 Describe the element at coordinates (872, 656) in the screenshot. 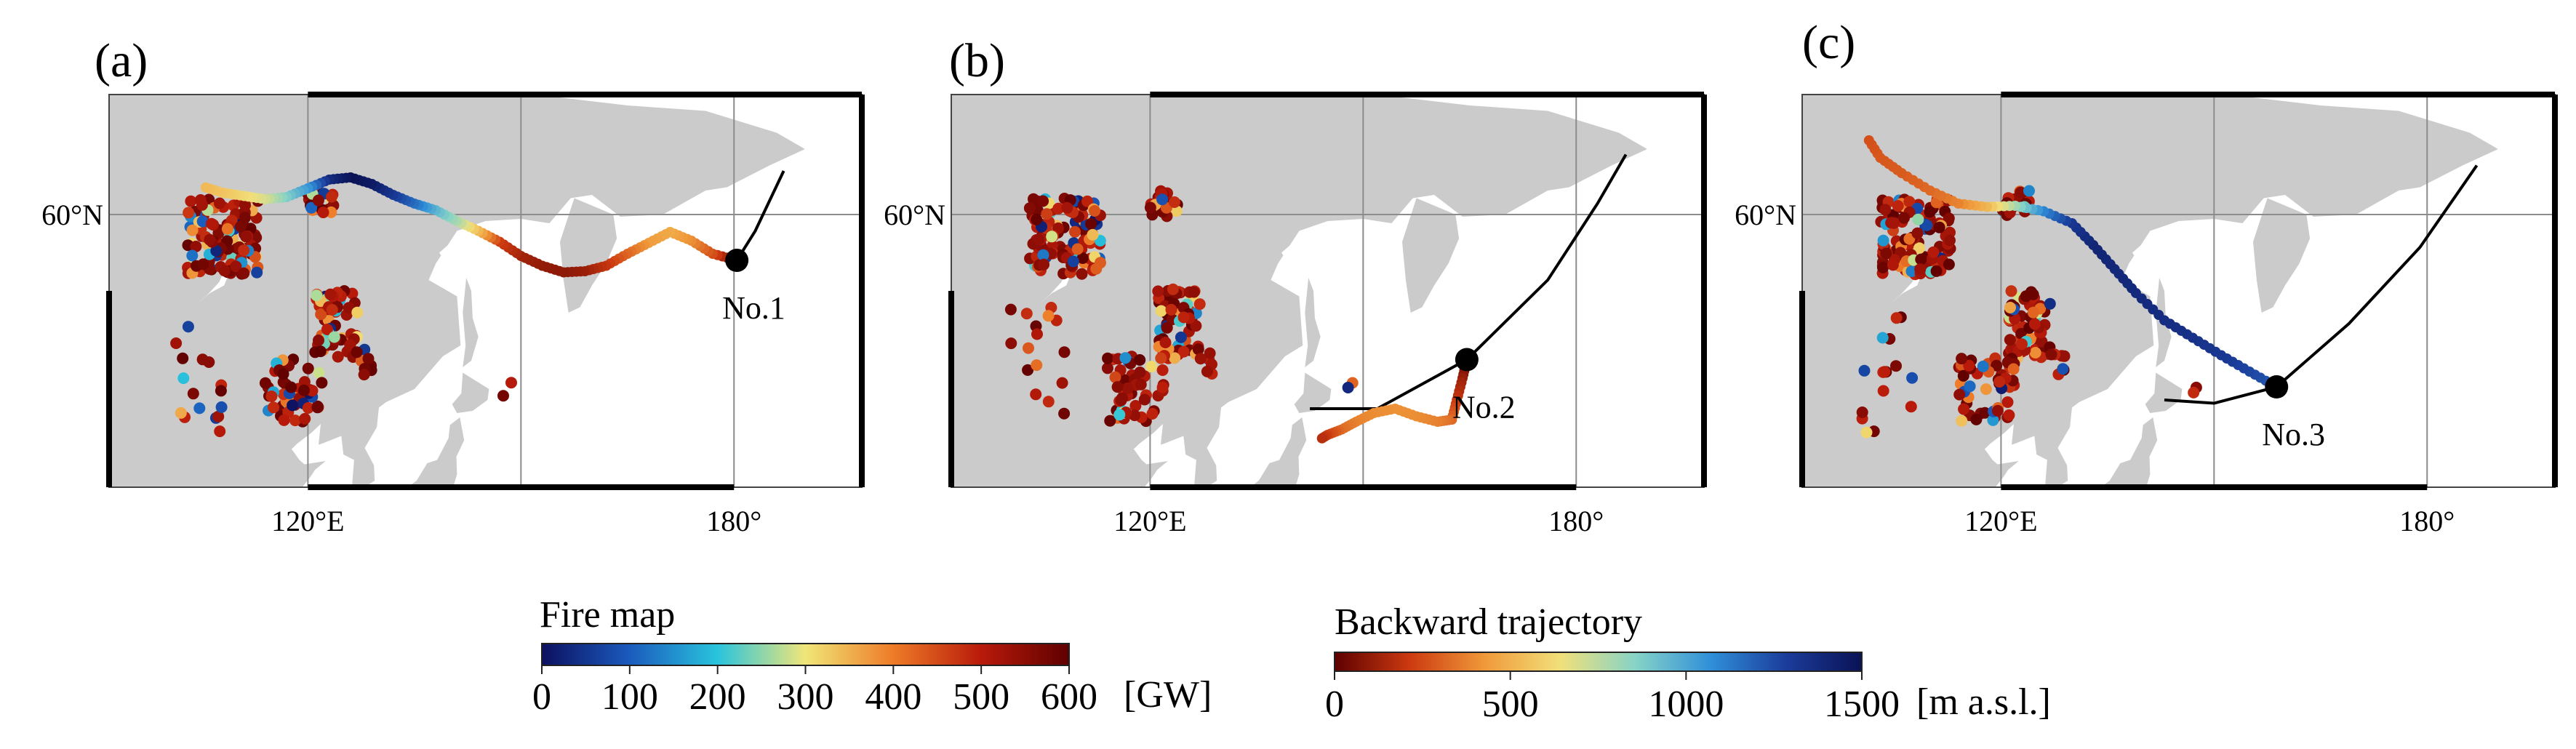

I see `fire-colorbar: Fire map 0 100 200 300 400 500 600 [GW]` at that location.